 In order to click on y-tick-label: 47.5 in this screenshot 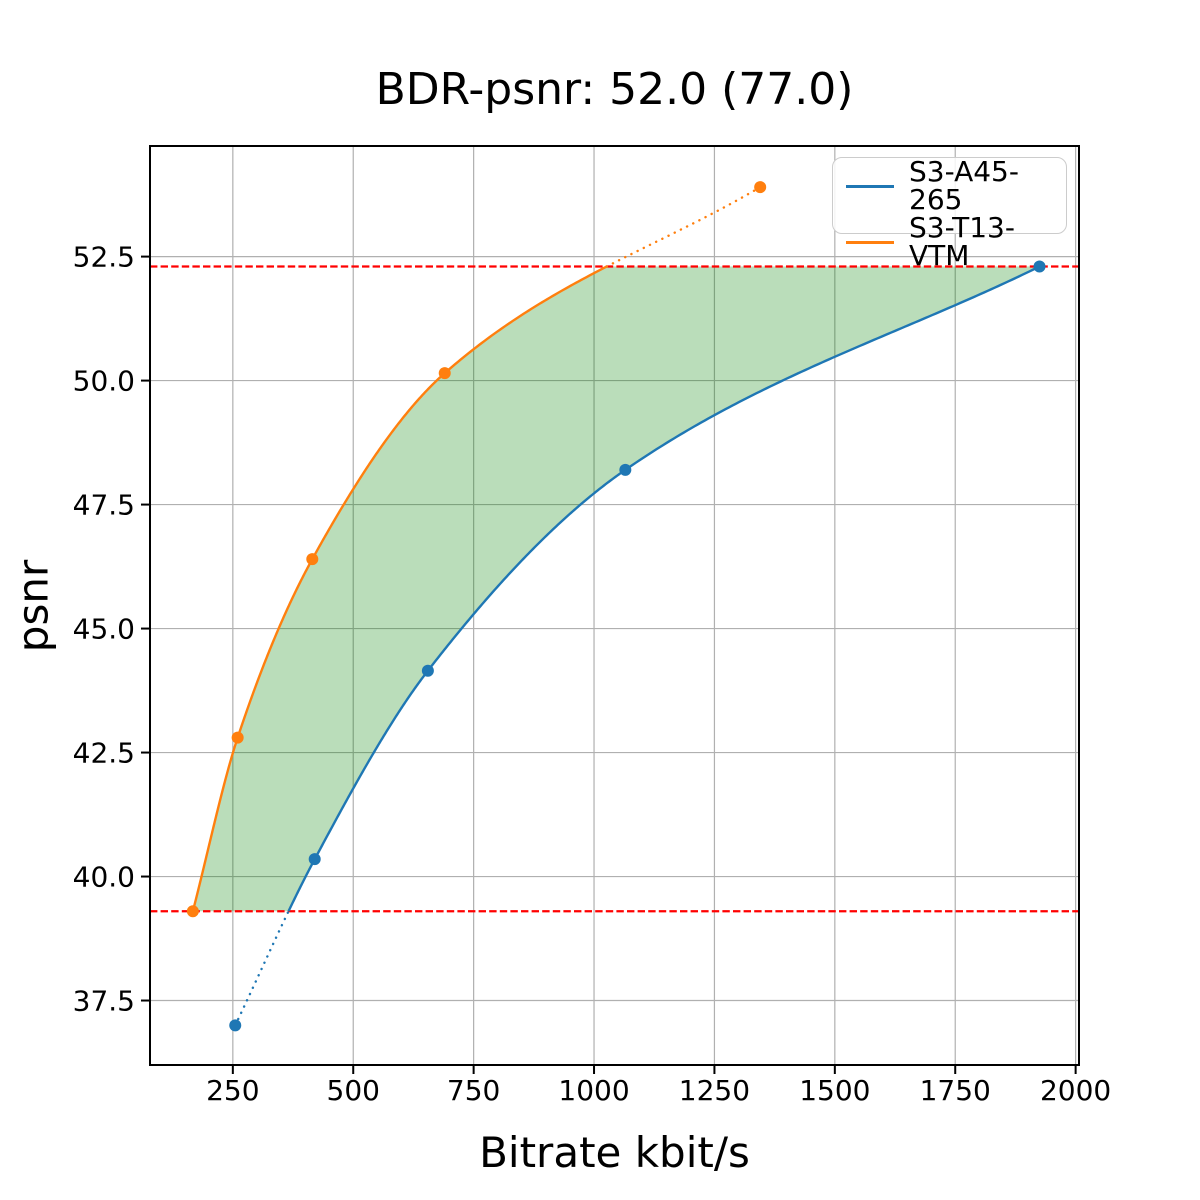, I will do `click(104, 505)`.